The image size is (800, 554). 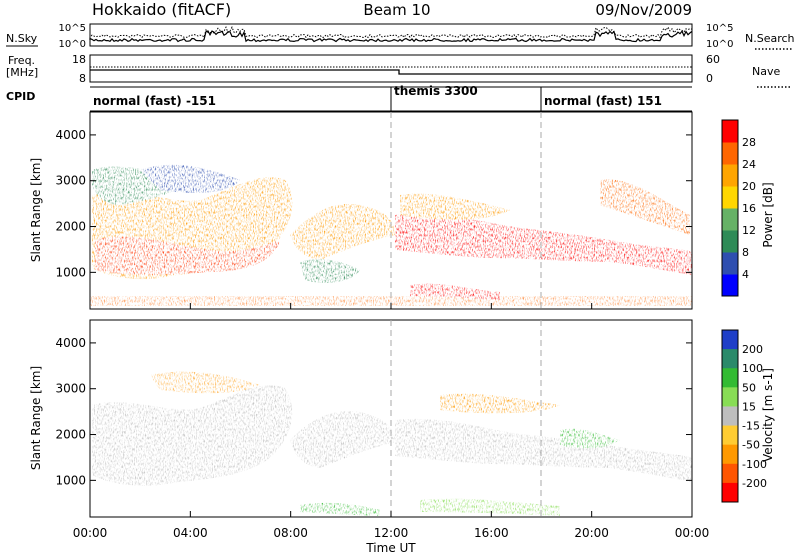 What do you see at coordinates (751, 426) in the screenshot?
I see `velocity-colorbar-tick: -15` at bounding box center [751, 426].